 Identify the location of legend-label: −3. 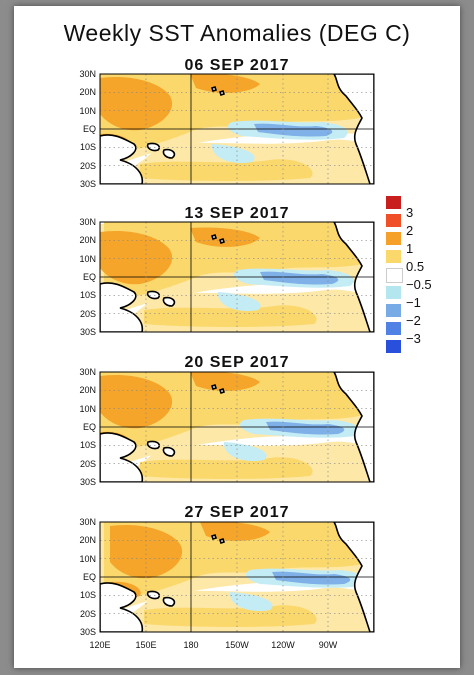
(413, 338).